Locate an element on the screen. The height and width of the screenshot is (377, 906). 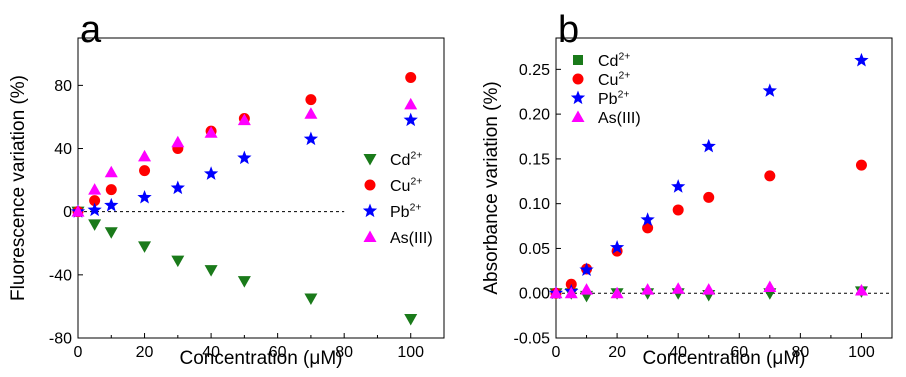
y-tick-label: 40 is located at coordinates (63, 149).